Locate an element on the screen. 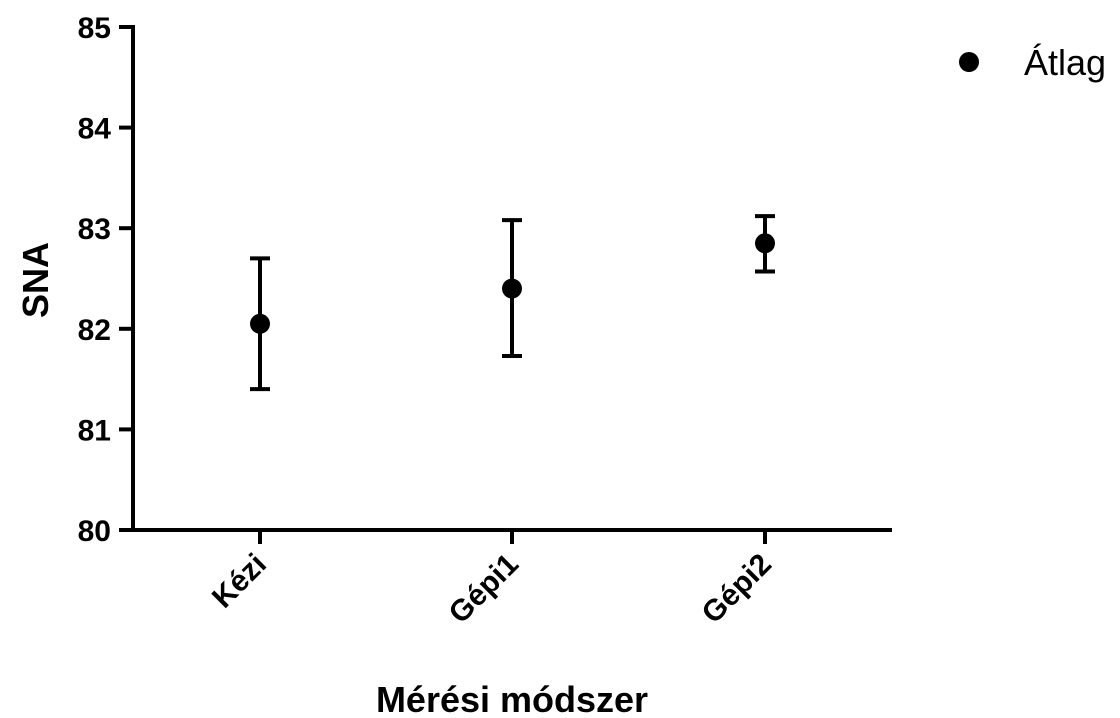  y-axis: 80 81 82 83 84 85 is located at coordinates (106, 280).